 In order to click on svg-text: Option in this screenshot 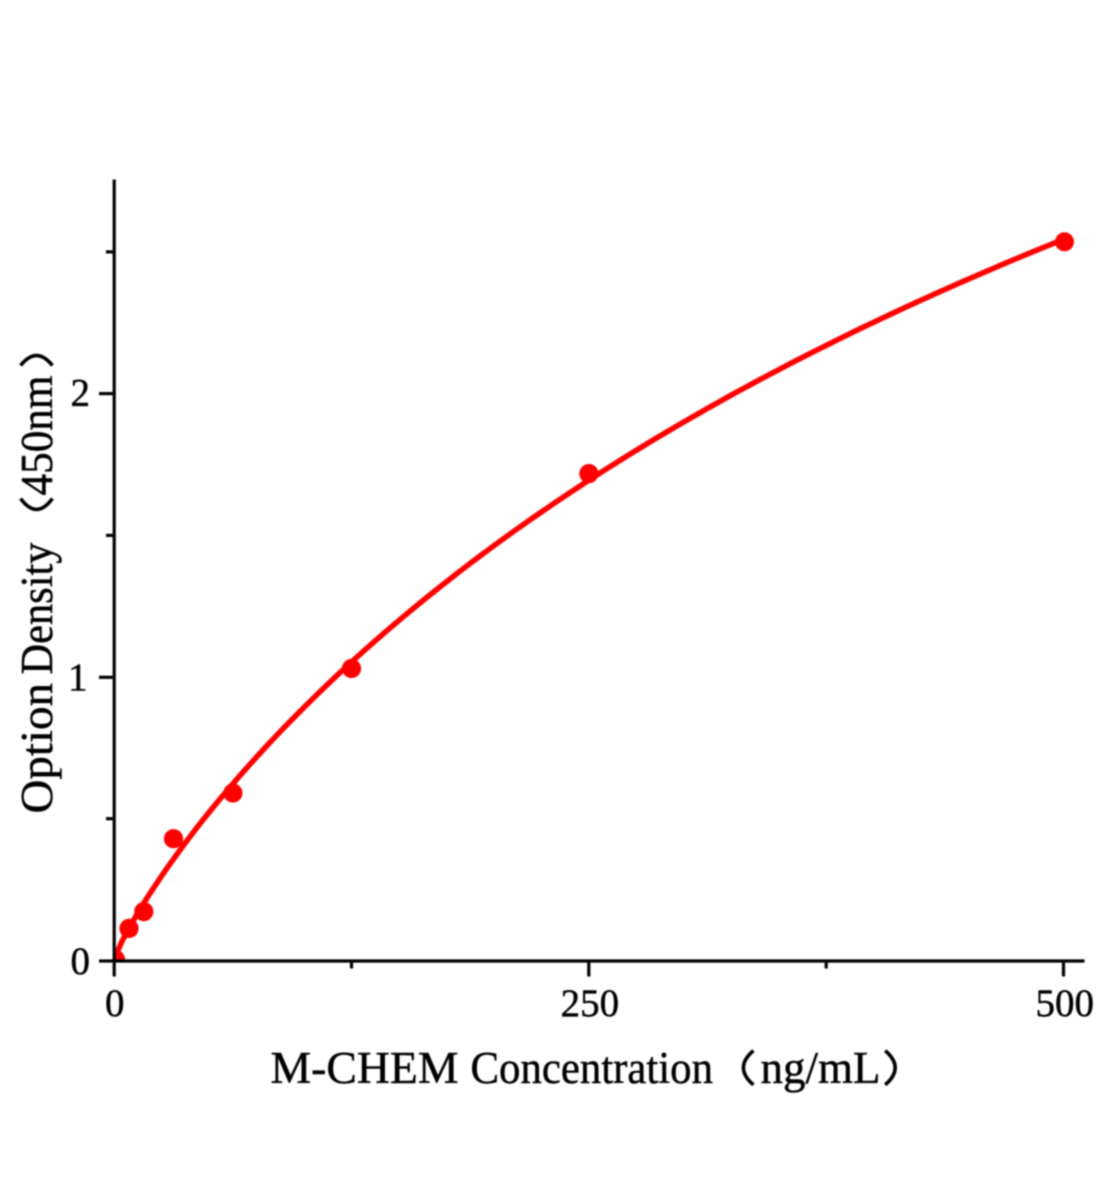, I will do `click(37, 748)`.